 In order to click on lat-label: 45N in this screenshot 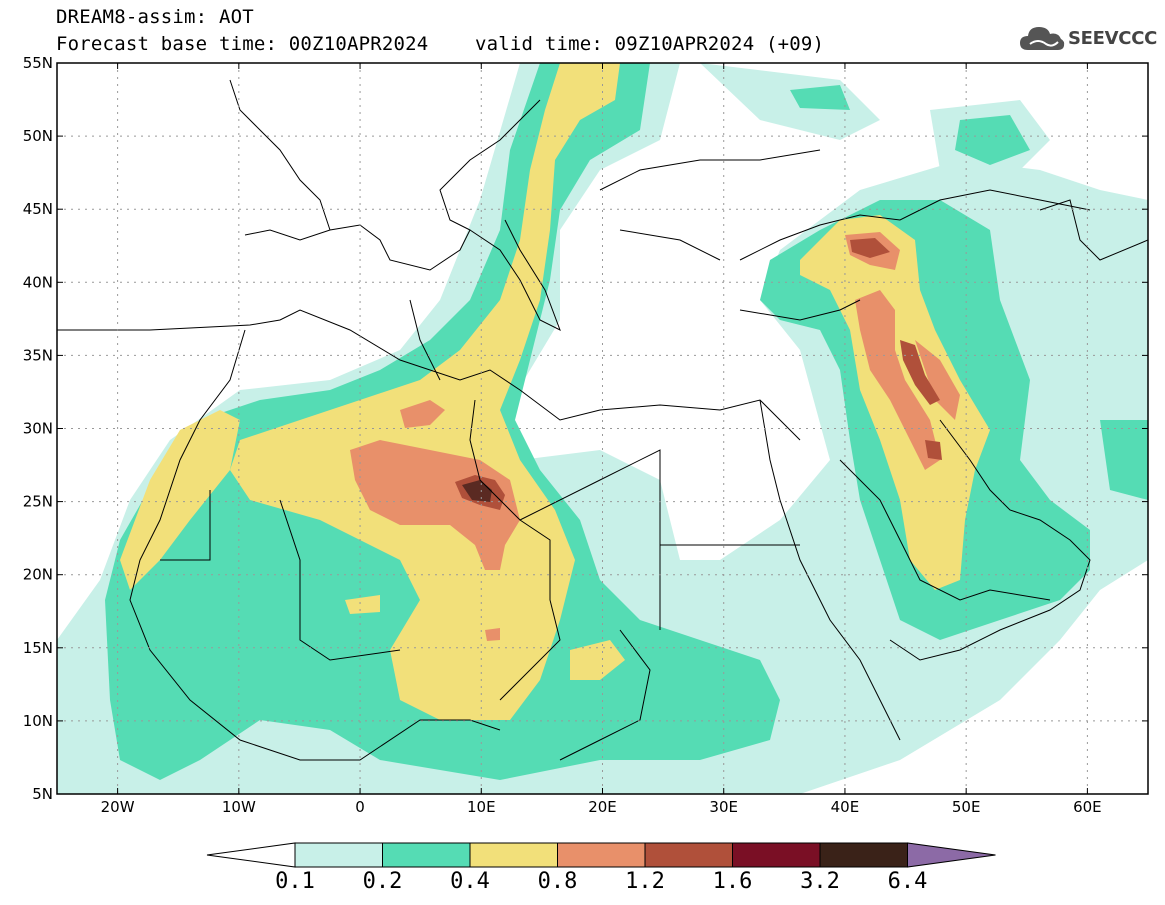, I will do `click(38, 209)`.